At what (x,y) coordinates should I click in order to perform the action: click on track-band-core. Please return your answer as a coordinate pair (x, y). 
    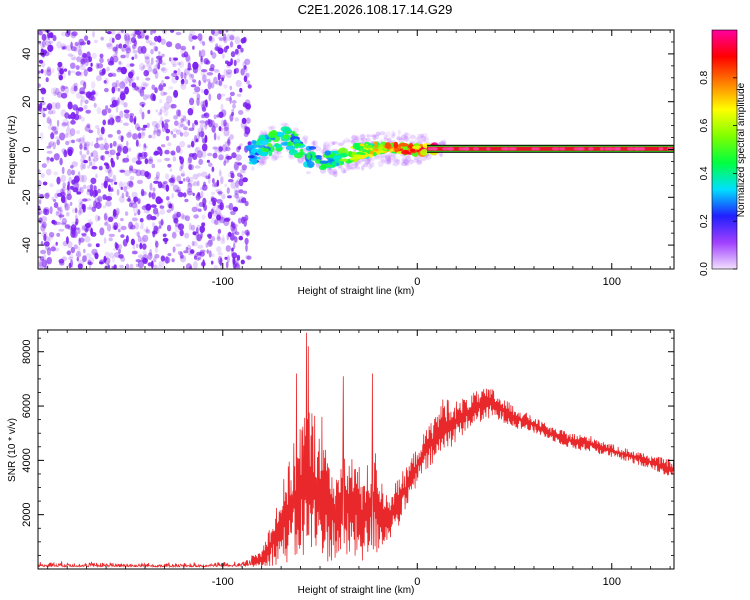
    Looking at the image, I should click on (550, 148).